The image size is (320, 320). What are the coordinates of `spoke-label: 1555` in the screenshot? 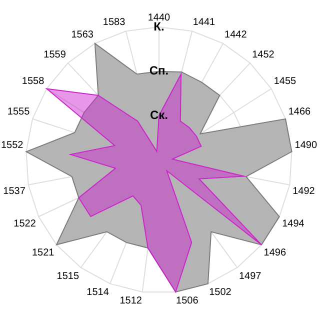 It's located at (18, 112).